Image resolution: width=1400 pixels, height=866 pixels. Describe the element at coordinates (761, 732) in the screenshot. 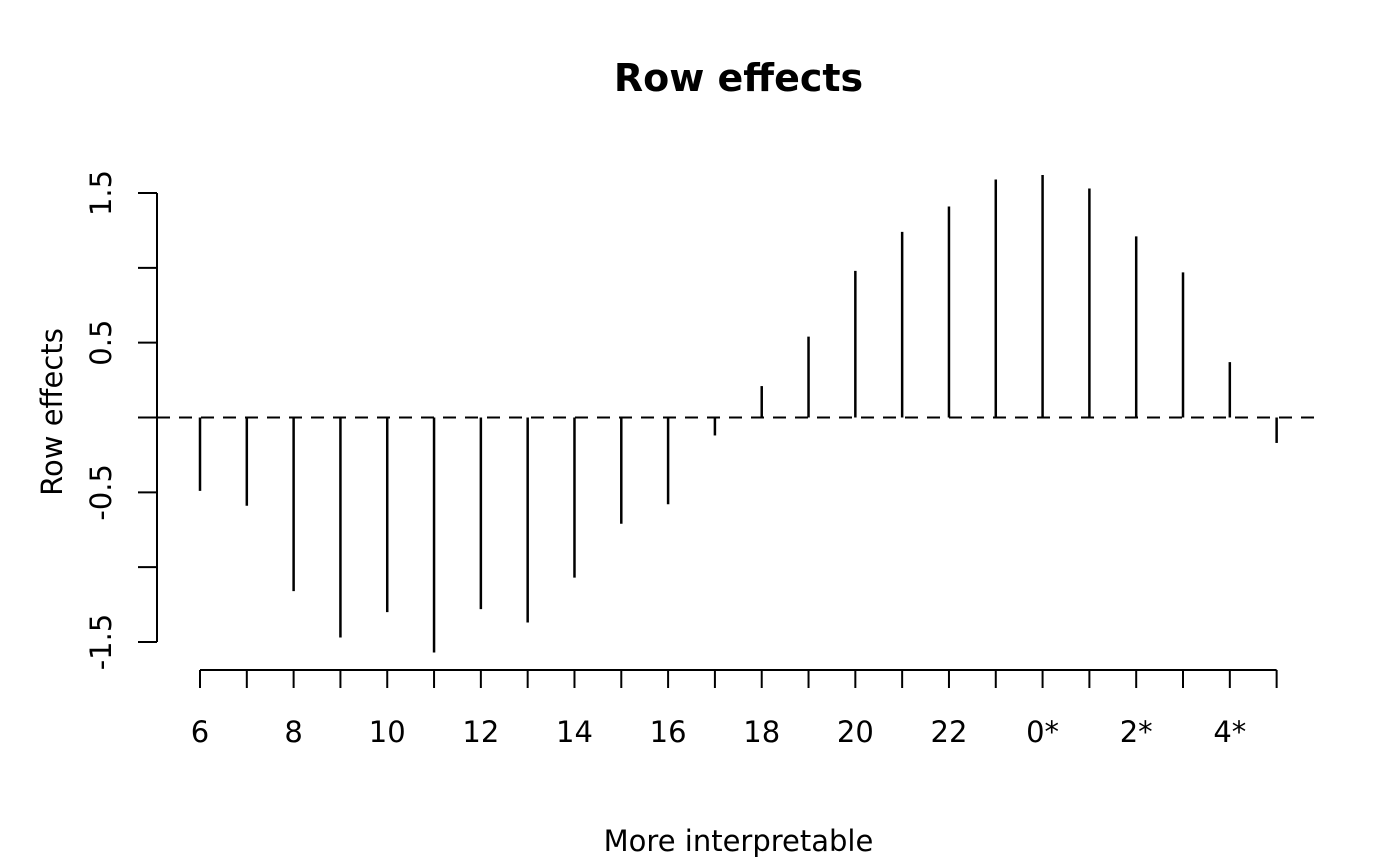

I see `x-tick-label: 18` at that location.